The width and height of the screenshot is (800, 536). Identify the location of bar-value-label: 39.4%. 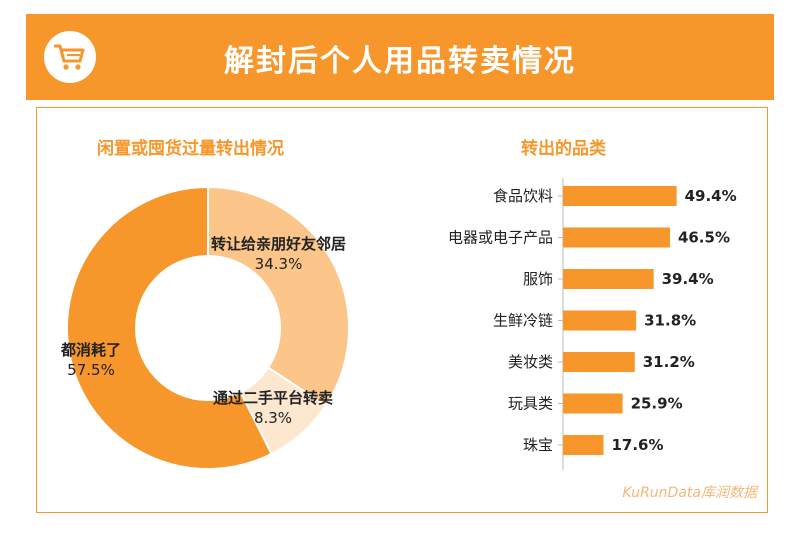
(688, 279).